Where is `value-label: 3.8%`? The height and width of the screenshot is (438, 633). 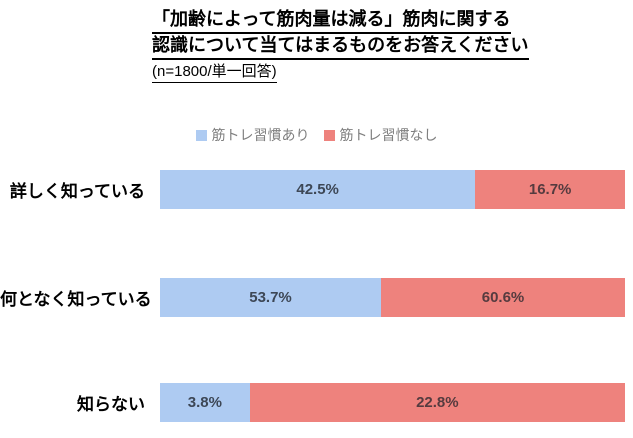
value-label: 3.8% is located at coordinates (204, 402).